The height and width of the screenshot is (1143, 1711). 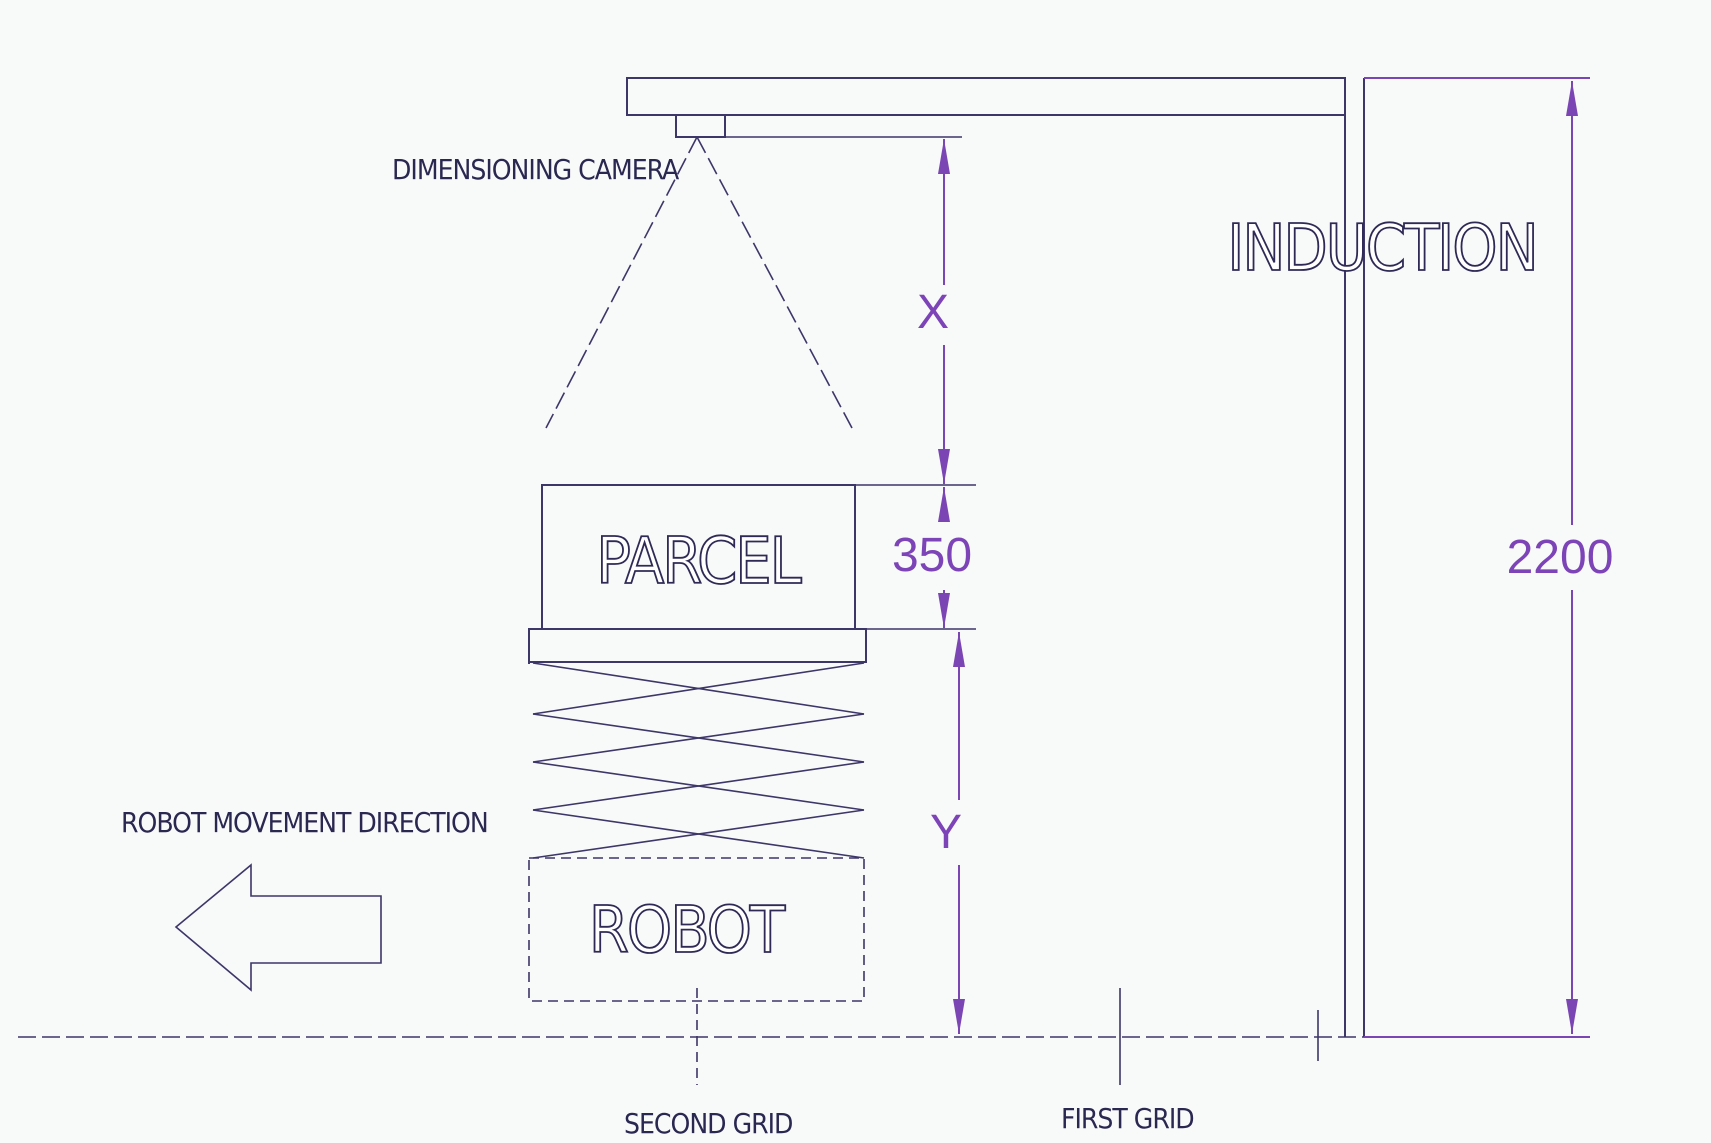 I want to click on dimension-x: X, so click(x=933, y=311).